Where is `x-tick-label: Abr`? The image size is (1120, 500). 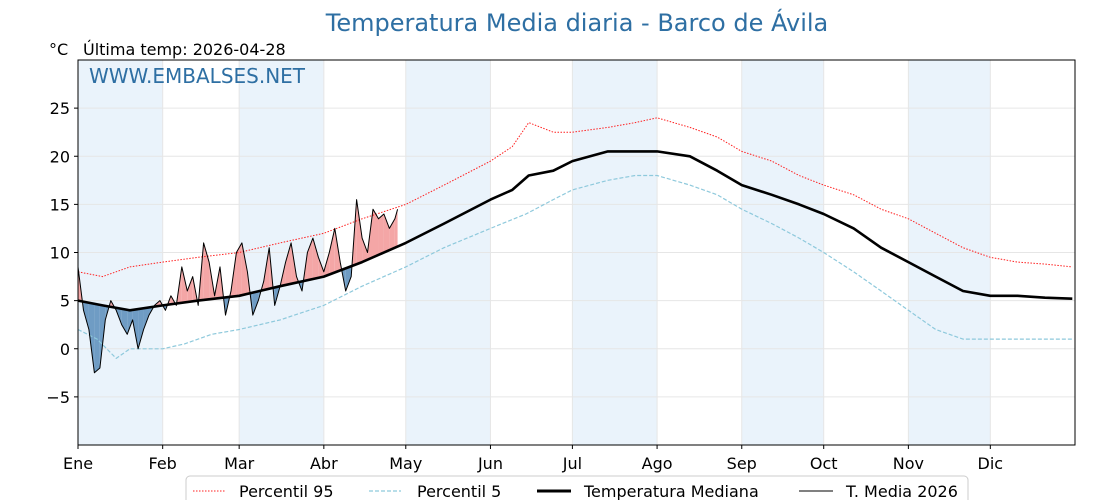 x-tick-label: Abr is located at coordinates (324, 463).